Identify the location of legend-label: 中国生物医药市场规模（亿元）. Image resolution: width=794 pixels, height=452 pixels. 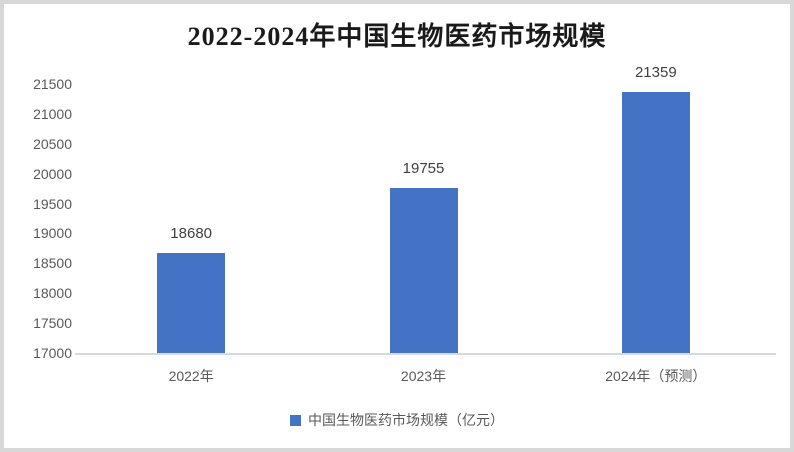
(406, 420).